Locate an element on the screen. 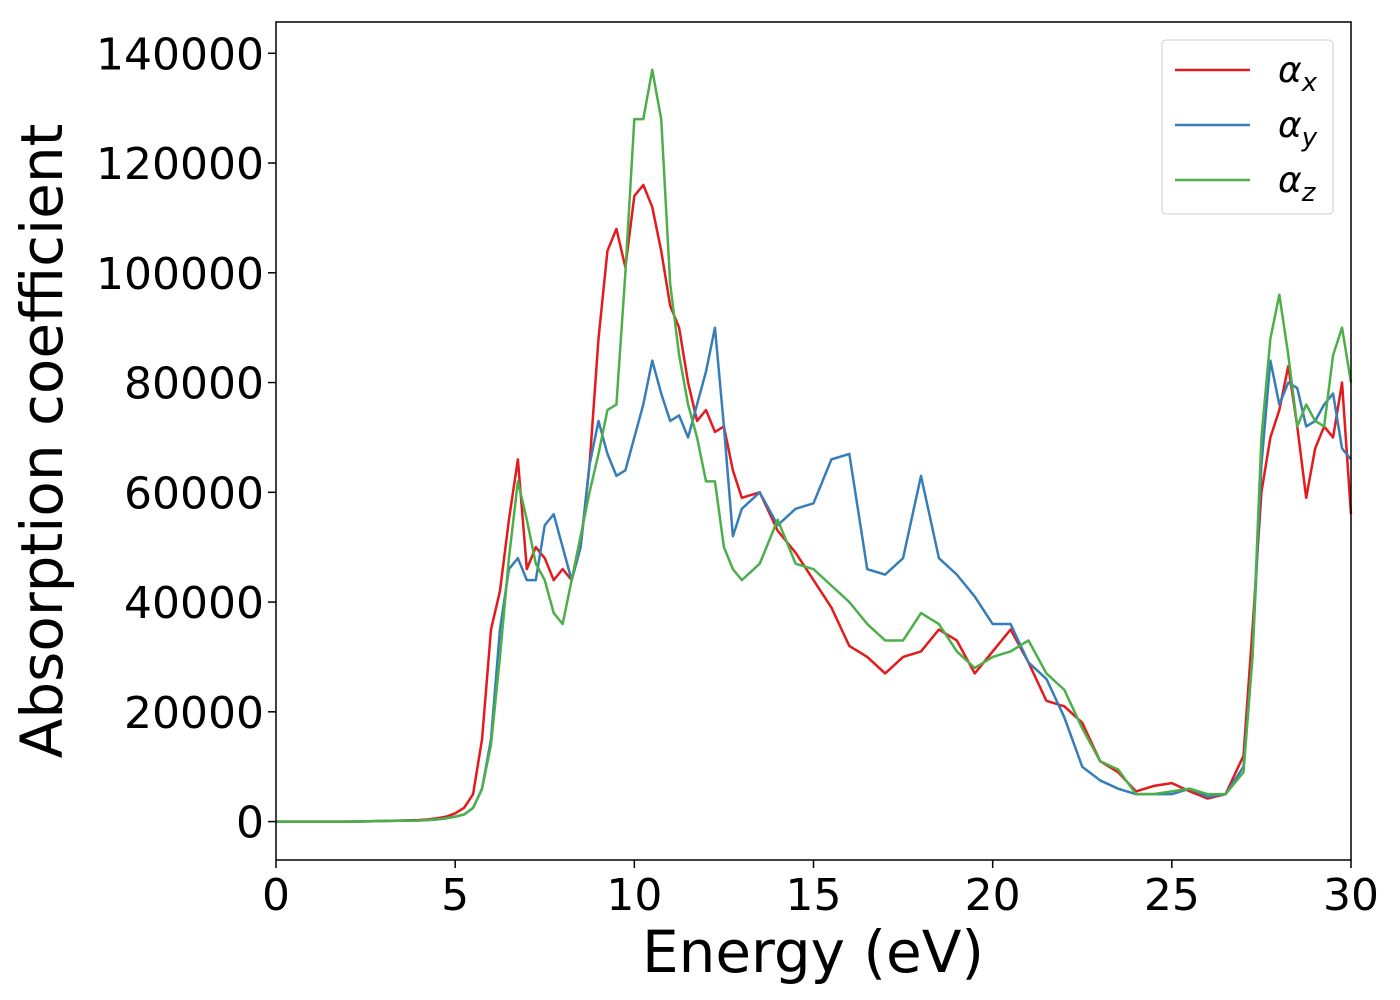 This screenshot has height=1000, width=1400. y-tick-label: 0 is located at coordinates (250, 823).